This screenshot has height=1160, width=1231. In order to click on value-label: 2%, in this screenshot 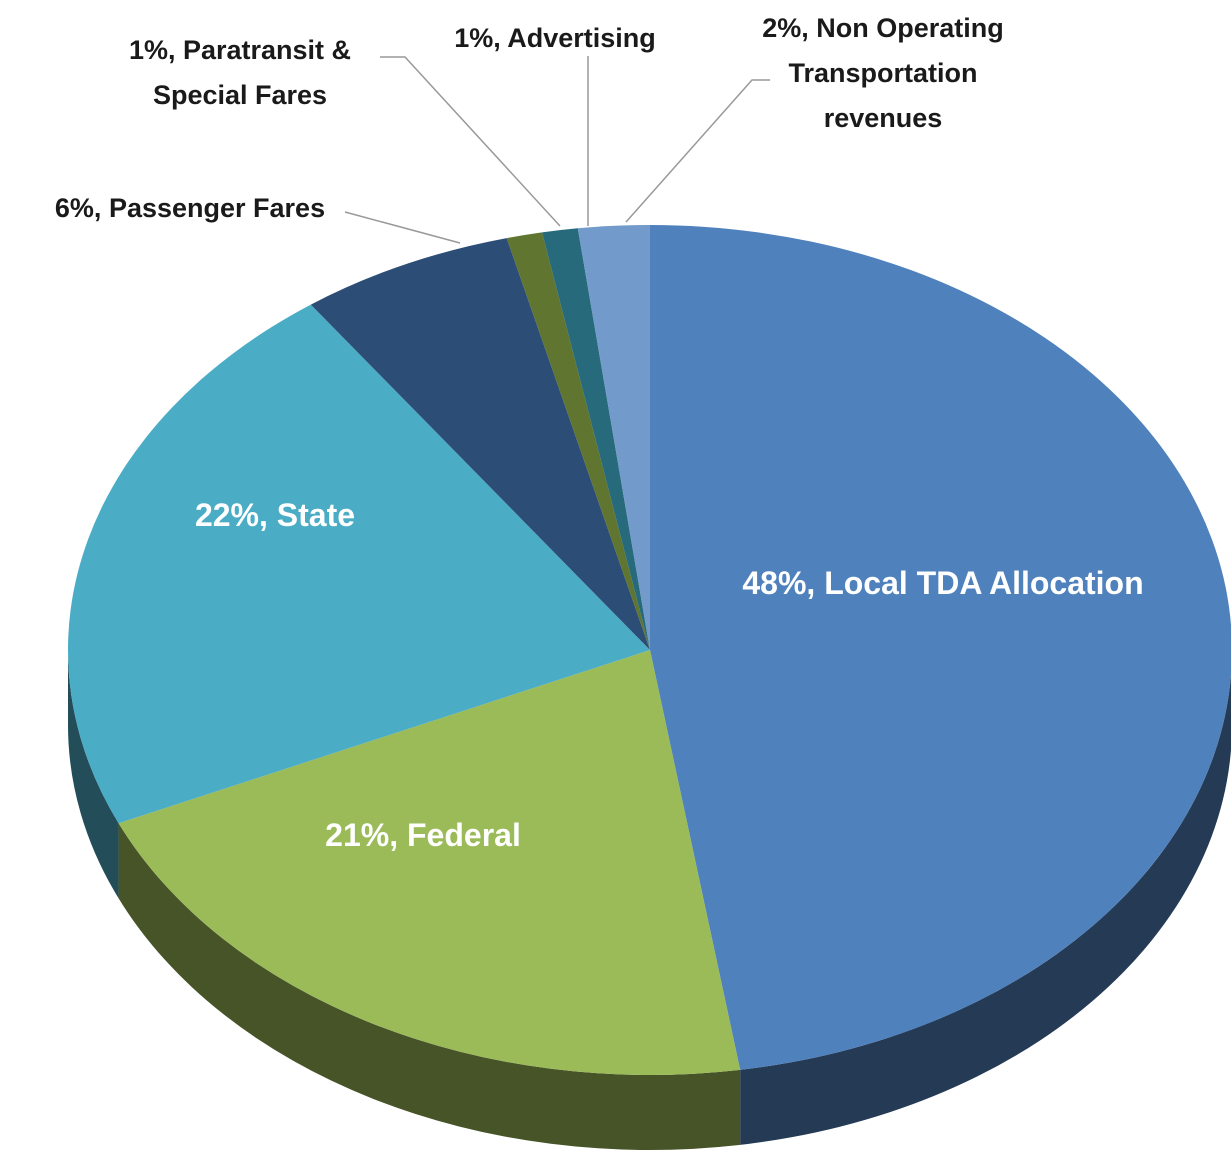, I will do `click(785, 28)`.